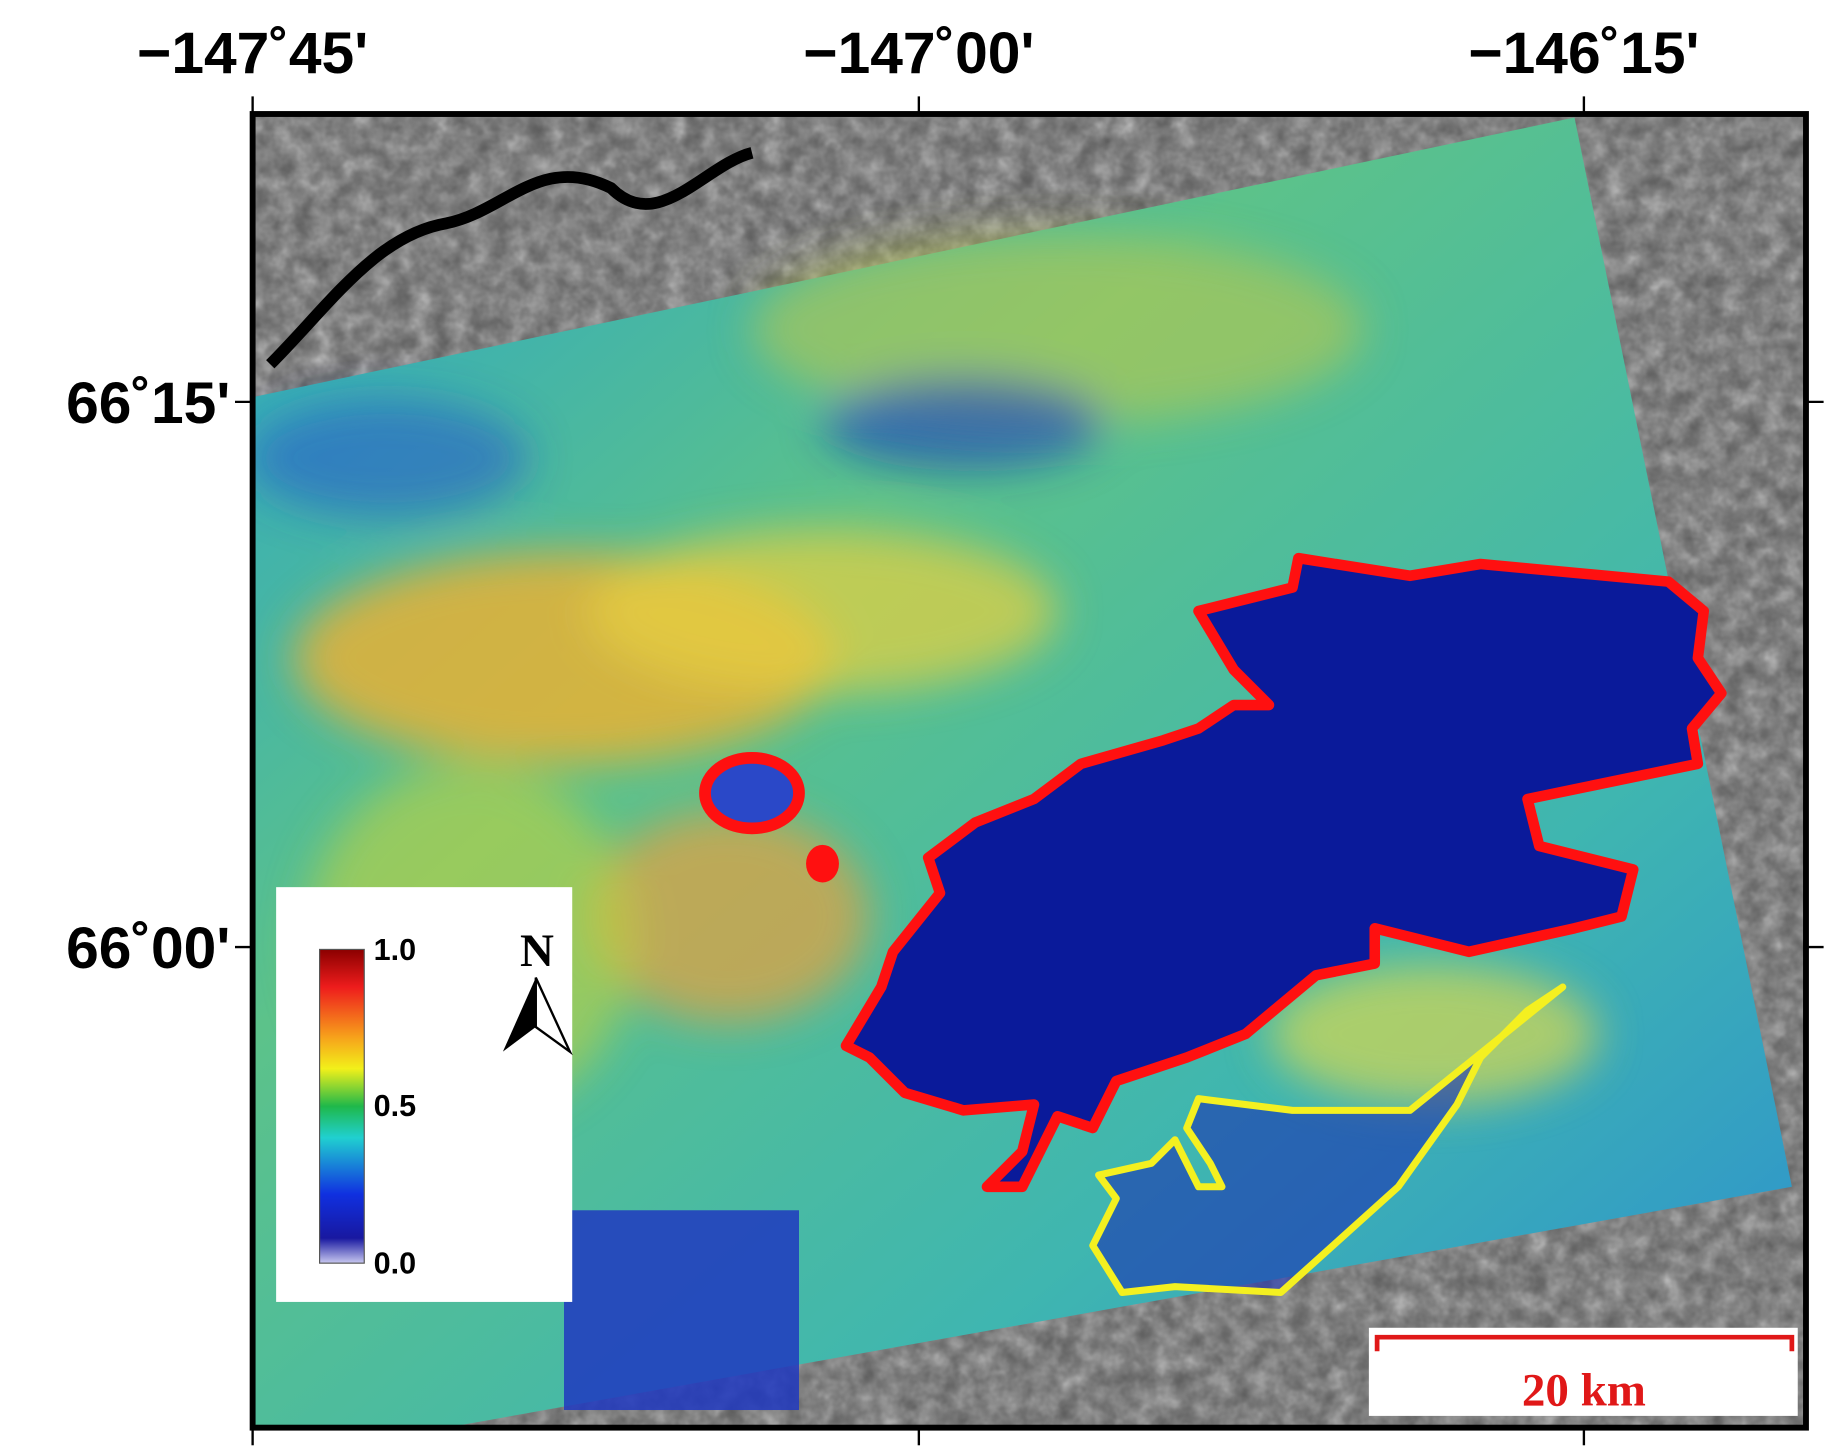 This screenshot has height=1454, width=1833. Describe the element at coordinates (537, 951) in the screenshot. I see `north-label: N` at that location.